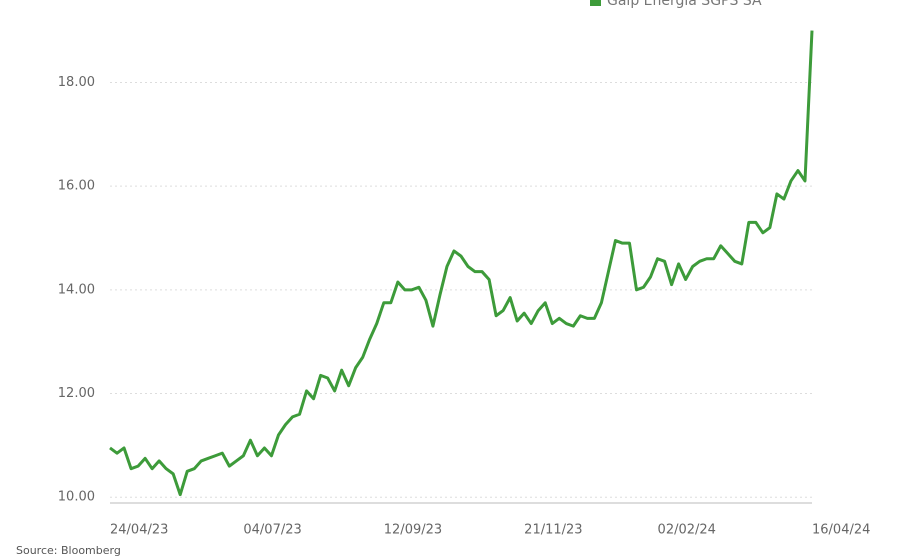  Describe the element at coordinates (76, 393) in the screenshot. I see `y-tick-label: 12.00` at that location.